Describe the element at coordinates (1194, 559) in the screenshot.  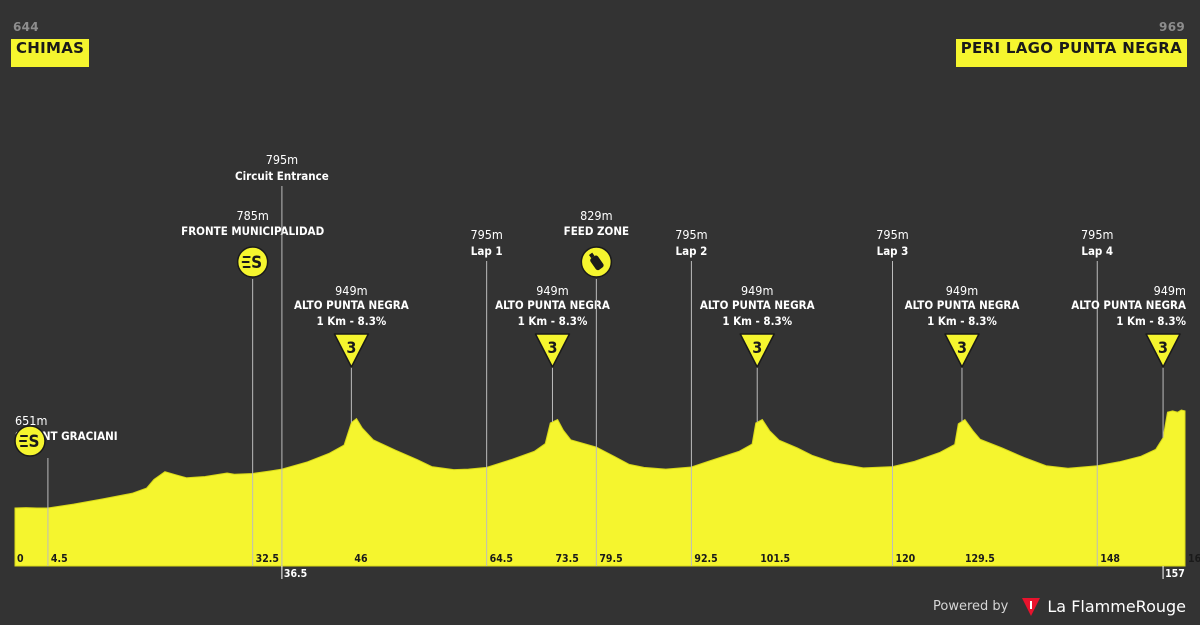
I see `x-tick-label-160: 160` at that location.